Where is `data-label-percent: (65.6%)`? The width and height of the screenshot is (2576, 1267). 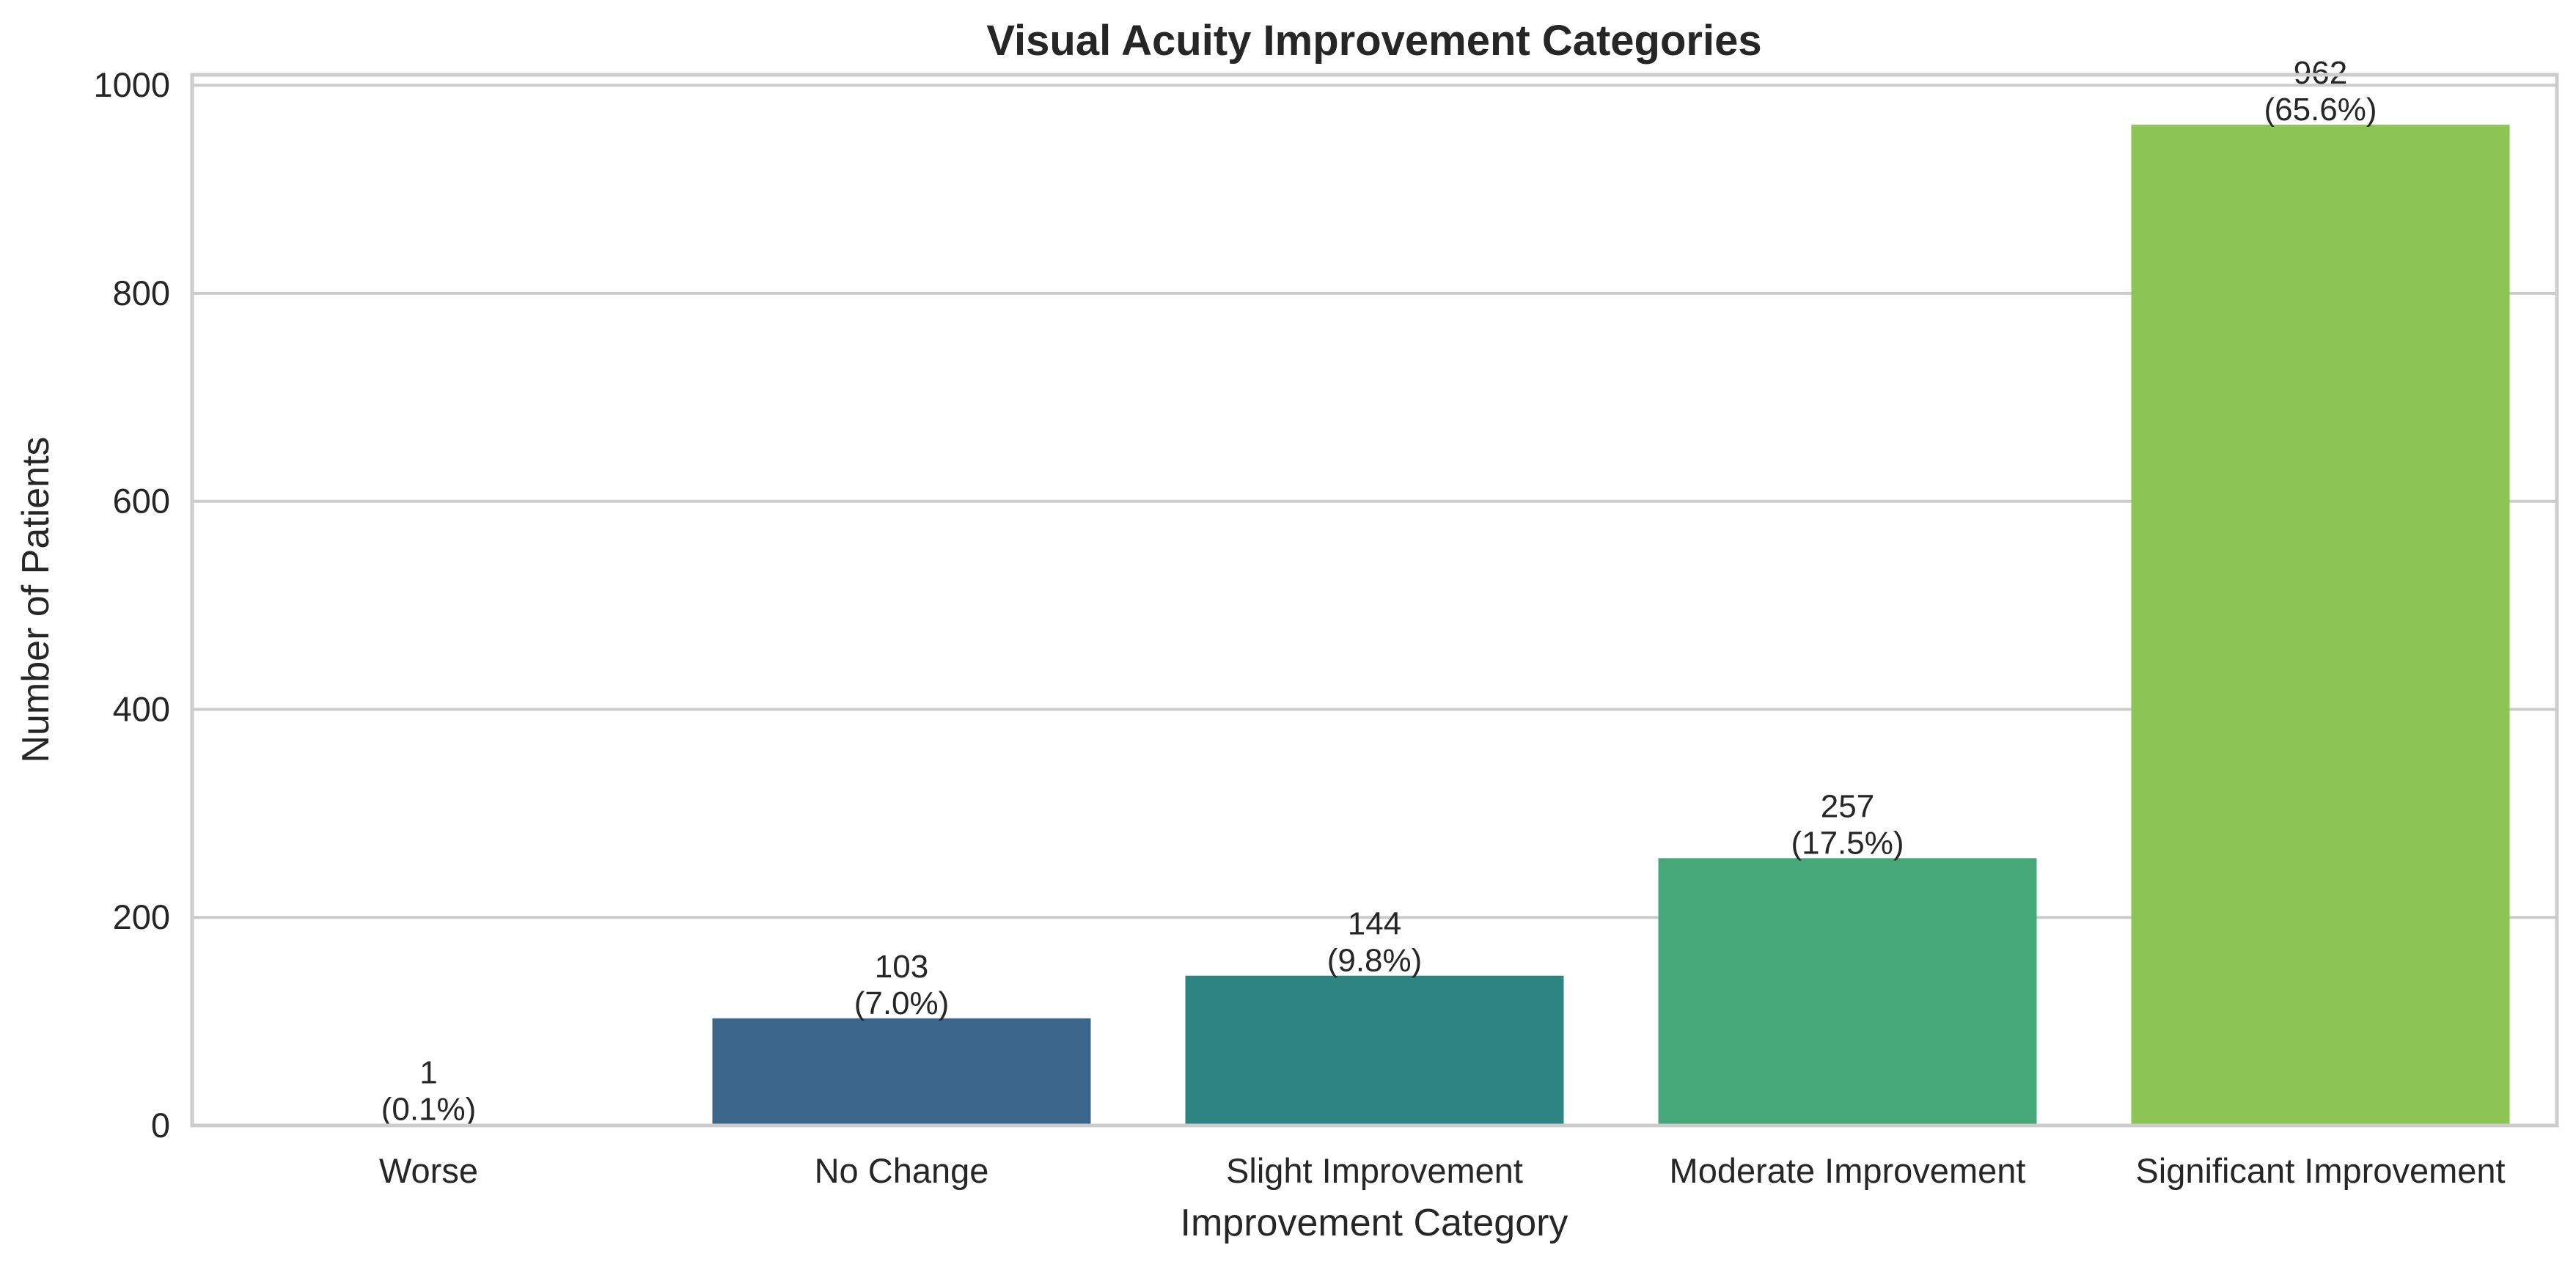 data-label-percent: (65.6%) is located at coordinates (2321, 110).